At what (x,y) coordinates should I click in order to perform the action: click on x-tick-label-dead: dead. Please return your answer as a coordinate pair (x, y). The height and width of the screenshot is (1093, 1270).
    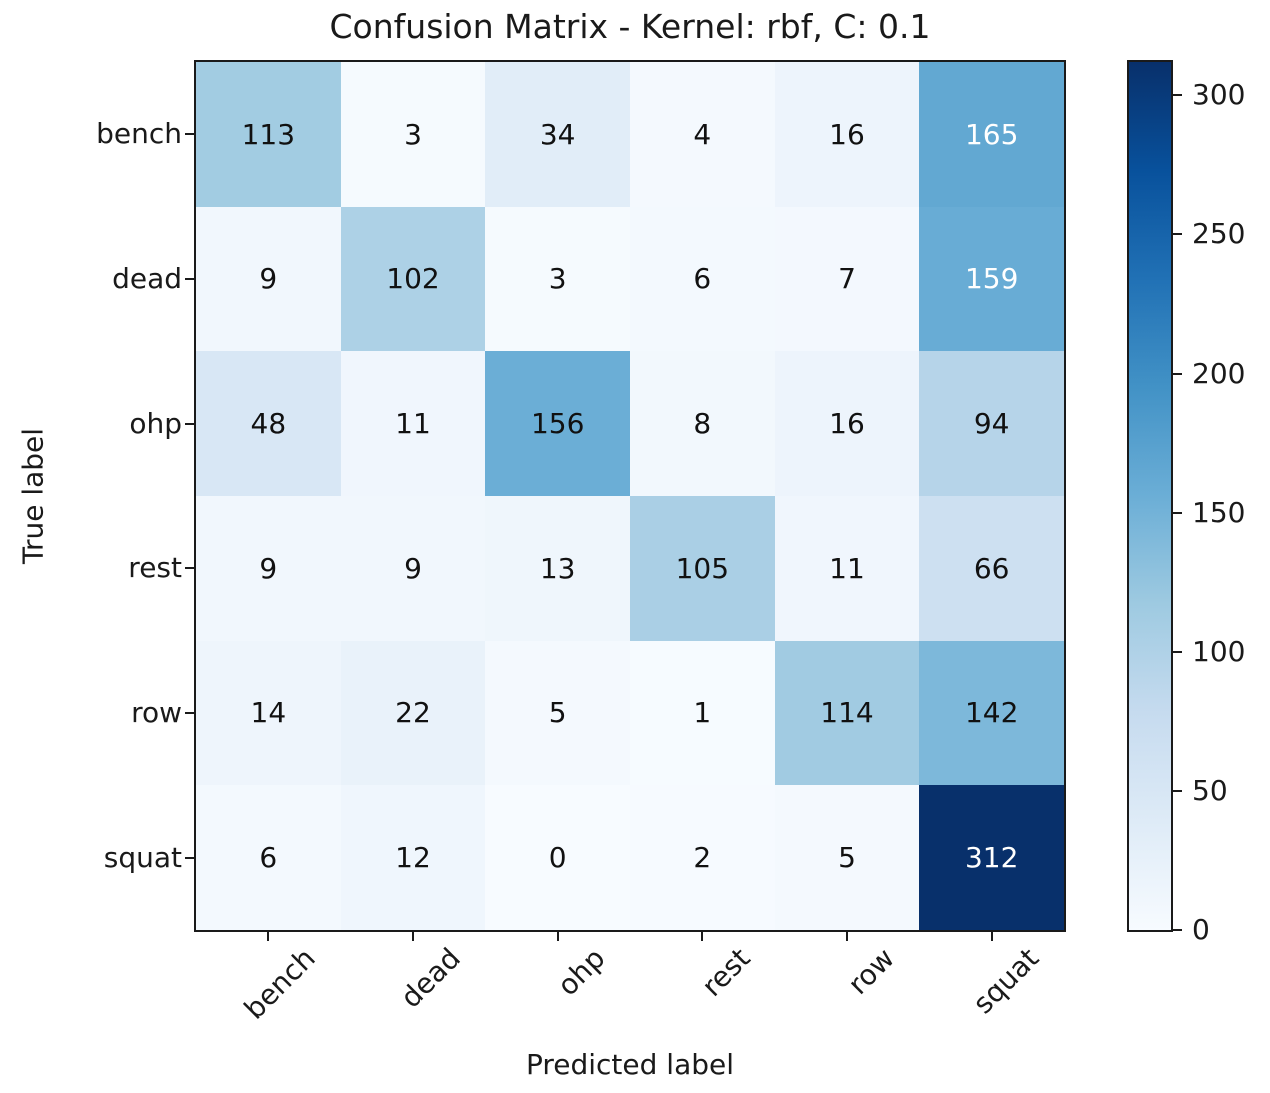
    Looking at the image, I should click on (430, 978).